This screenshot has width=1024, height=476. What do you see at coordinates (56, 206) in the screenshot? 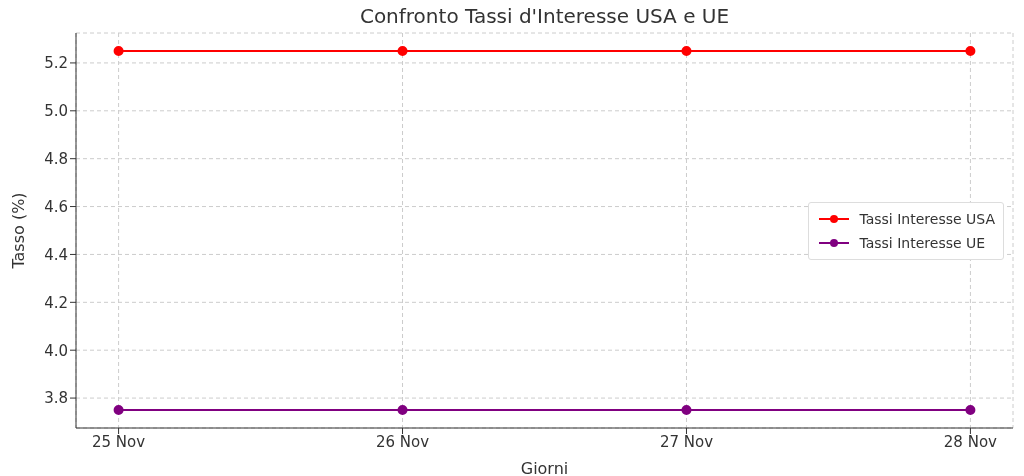
I see `y-tick-label: 4.6` at bounding box center [56, 206].